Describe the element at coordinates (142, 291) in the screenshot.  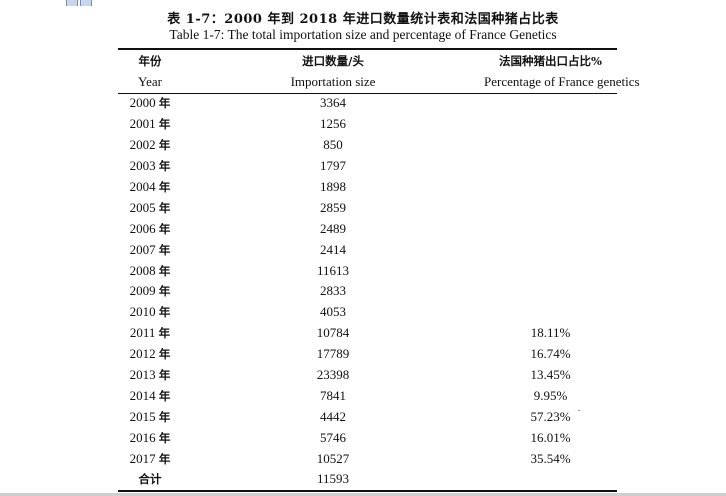
I see `year-value: 2009` at that location.